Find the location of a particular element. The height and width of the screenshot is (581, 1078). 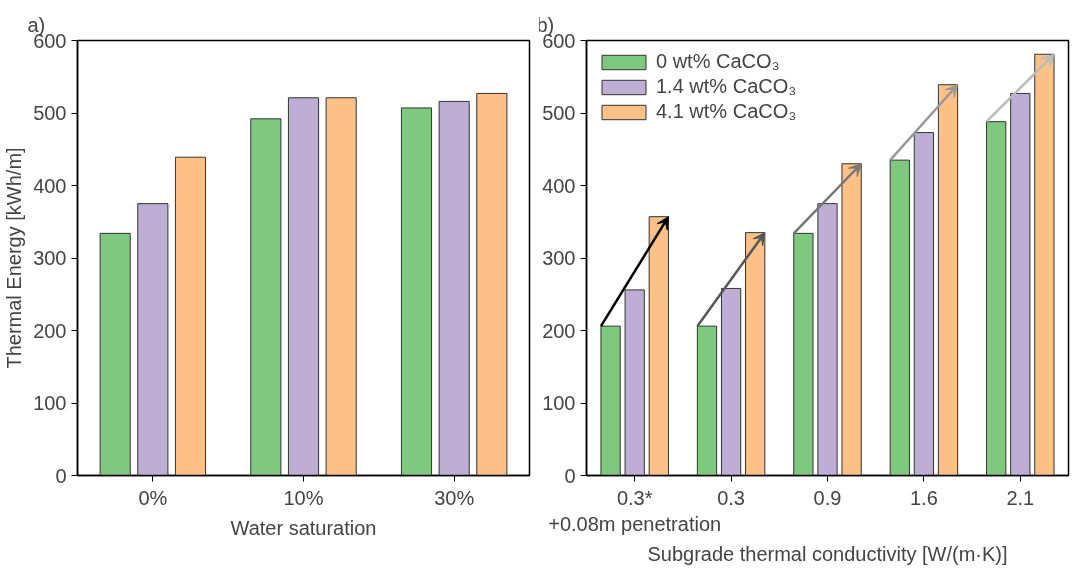

legend-label: 4.1 wt% CaCO₃ is located at coordinates (726, 111).